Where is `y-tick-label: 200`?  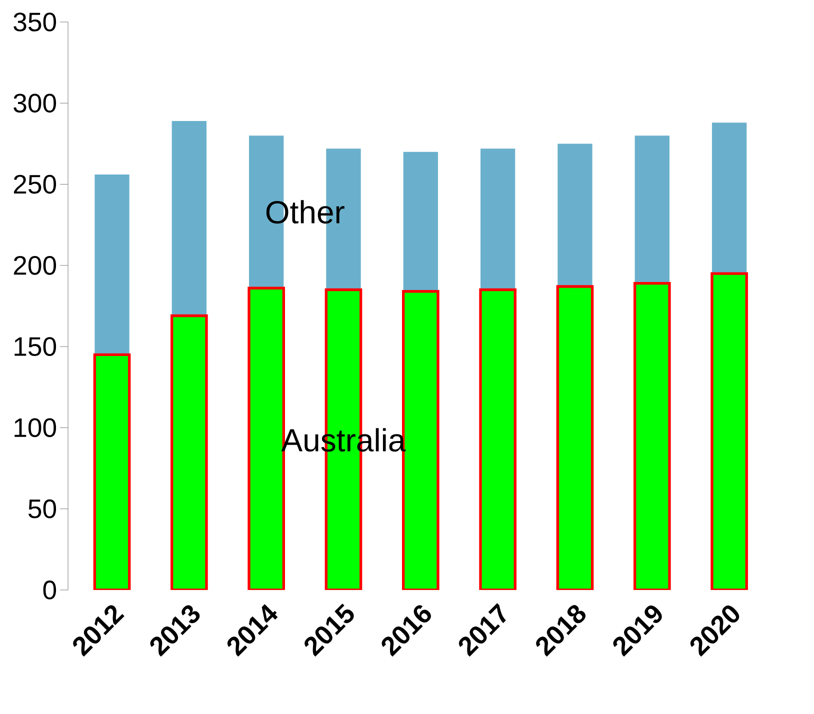 y-tick-label: 200 is located at coordinates (35, 265).